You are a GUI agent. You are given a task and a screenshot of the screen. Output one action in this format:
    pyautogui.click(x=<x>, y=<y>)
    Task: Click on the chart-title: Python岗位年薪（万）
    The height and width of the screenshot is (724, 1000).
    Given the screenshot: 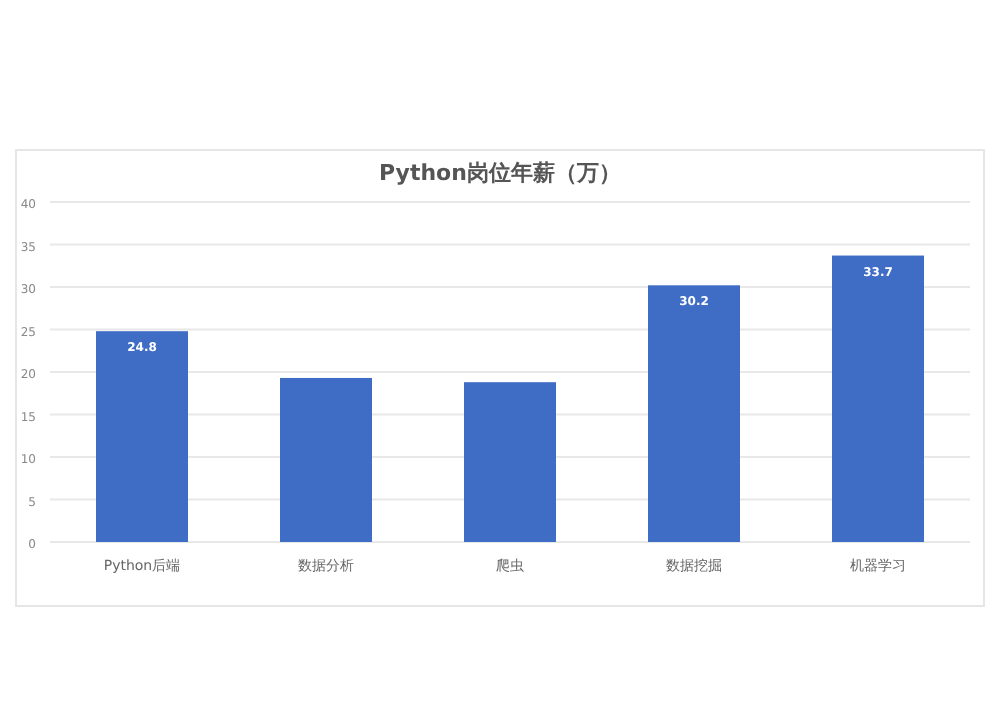 What is the action you would take?
    pyautogui.click(x=500, y=173)
    